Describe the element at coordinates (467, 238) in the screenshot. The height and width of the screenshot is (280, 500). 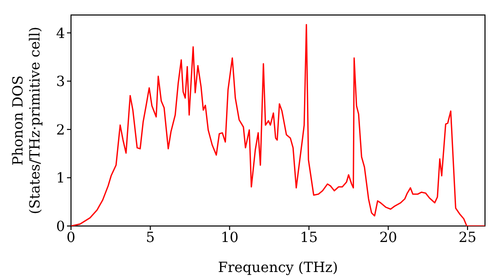
I see `x-tick-label: 25` at that location.